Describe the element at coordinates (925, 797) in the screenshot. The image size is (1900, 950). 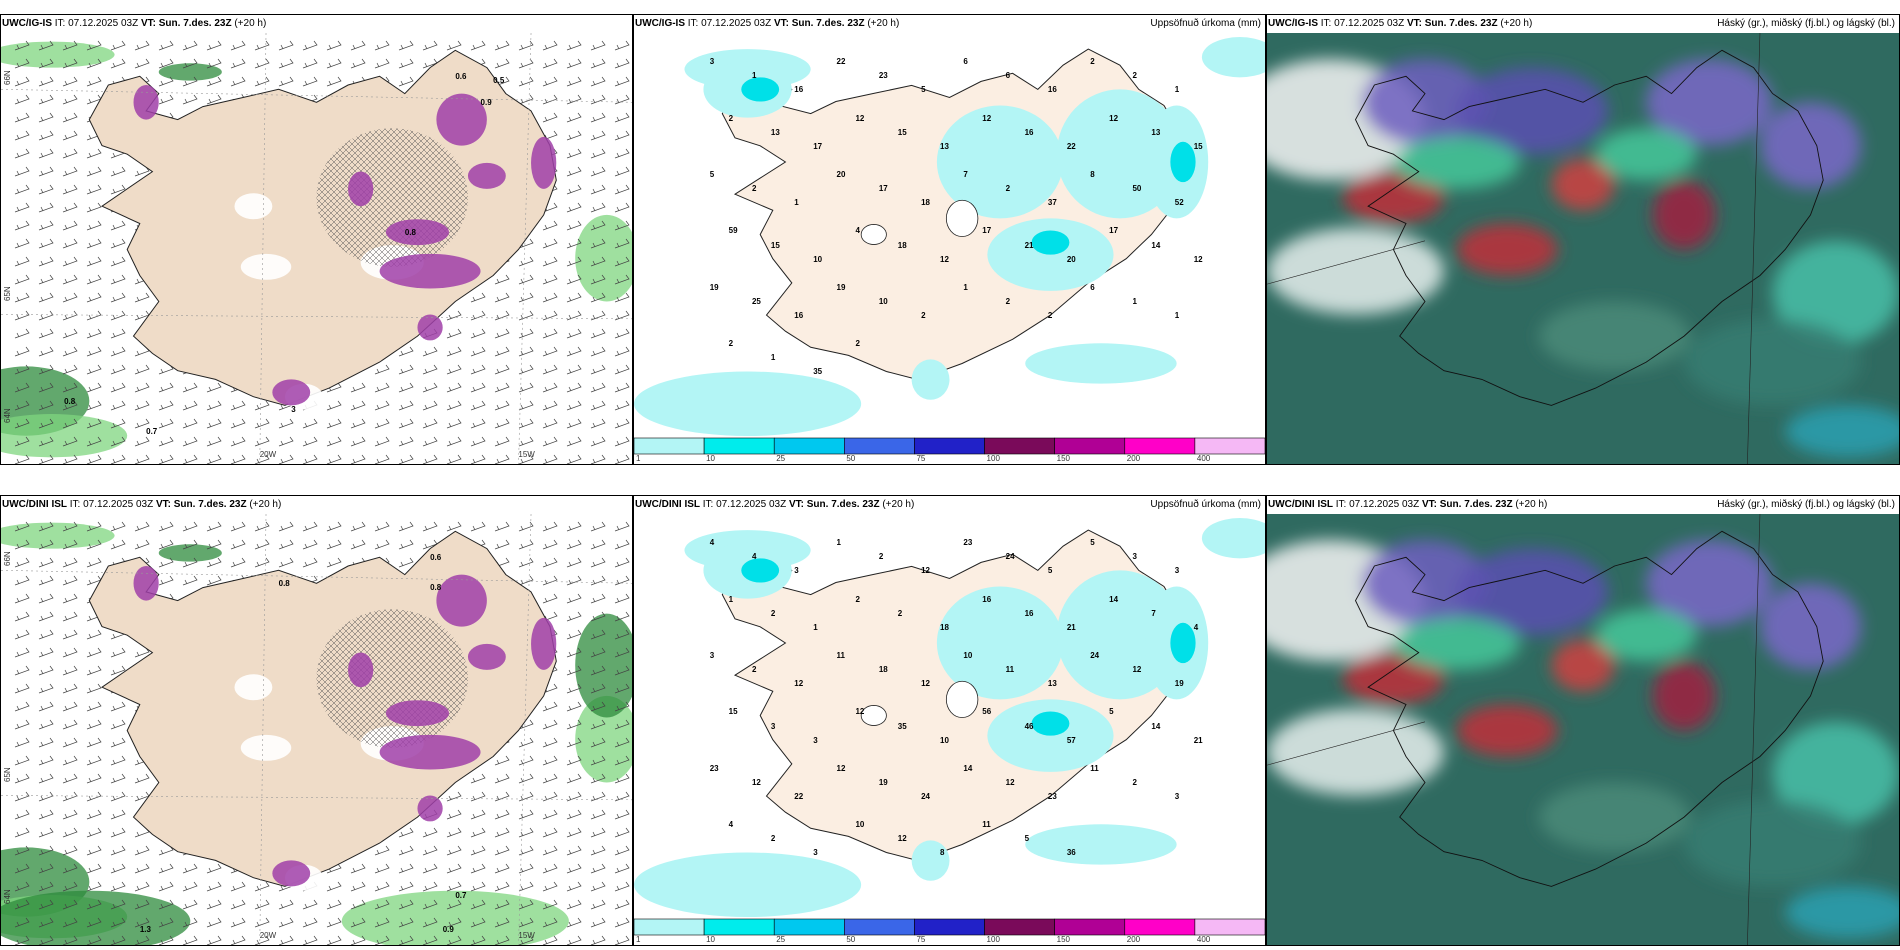
I see `precip-value-label: 24` at that location.